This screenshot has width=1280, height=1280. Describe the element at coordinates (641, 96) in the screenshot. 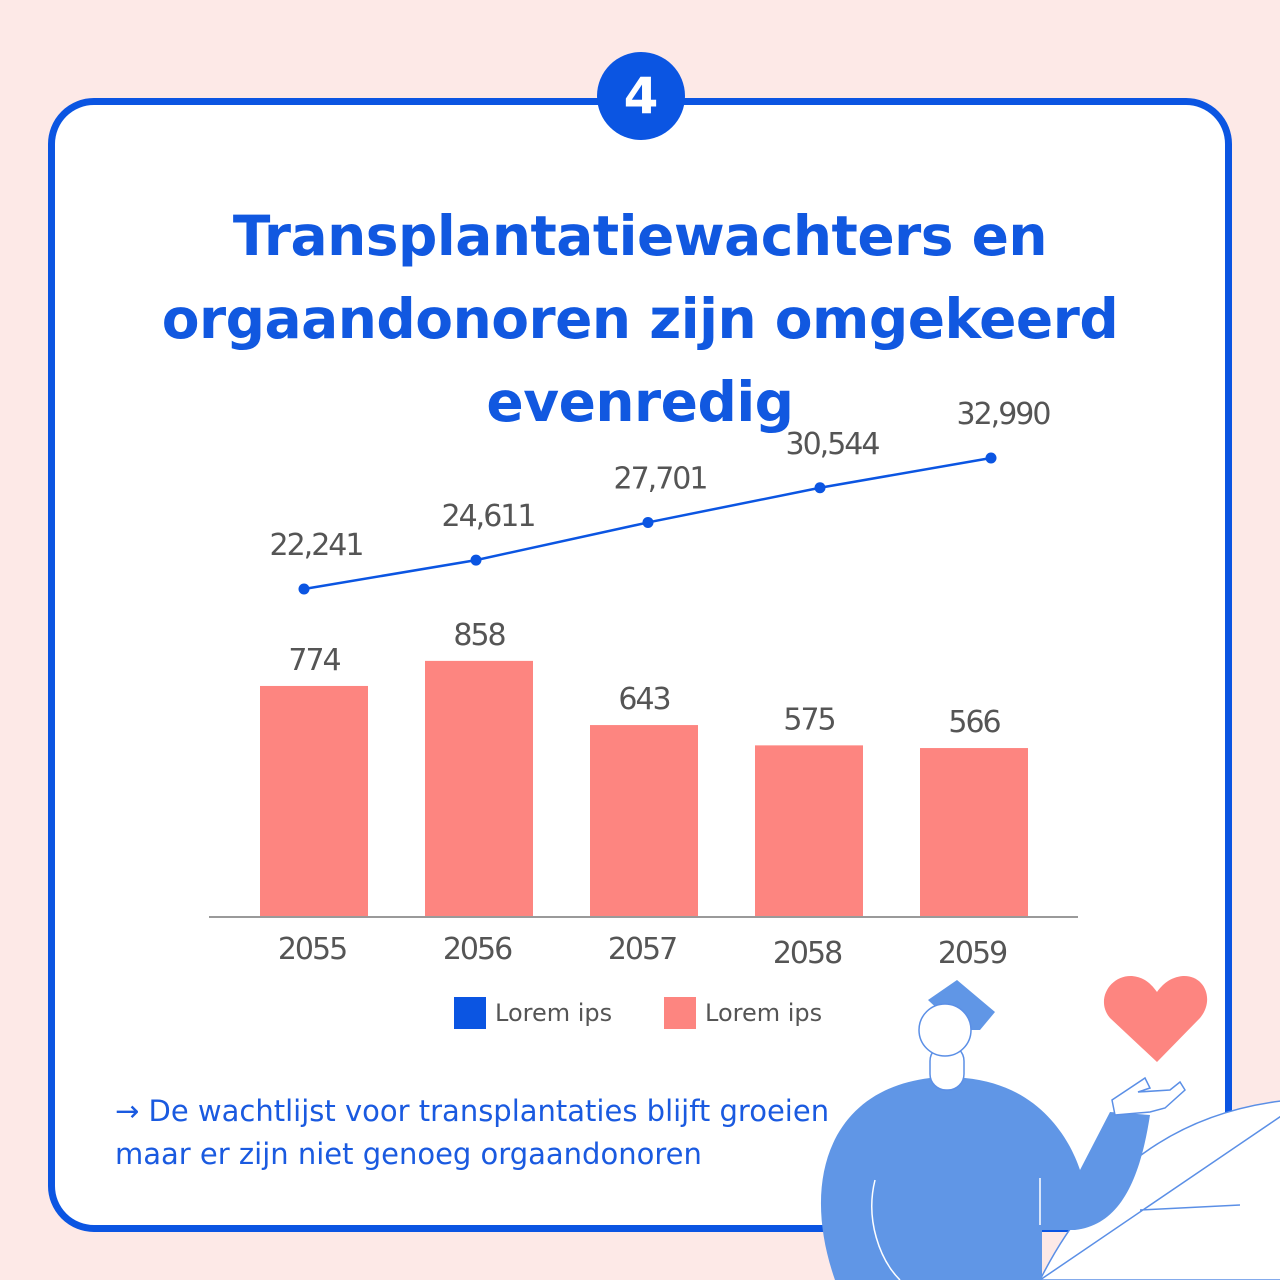

I see `step-badge: 4` at that location.